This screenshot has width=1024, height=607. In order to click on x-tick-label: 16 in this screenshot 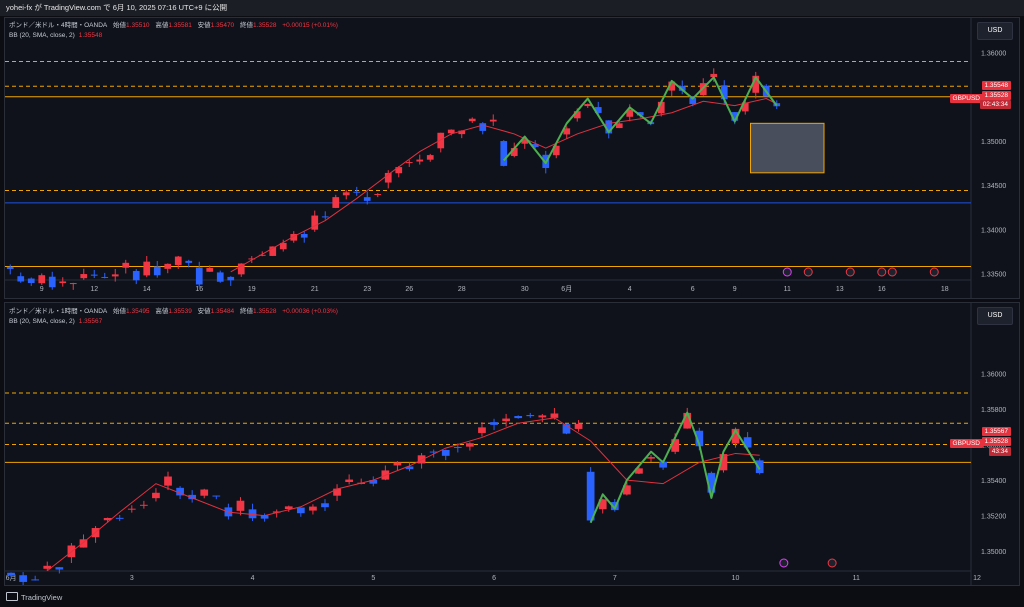, I will do `click(199, 289)`.